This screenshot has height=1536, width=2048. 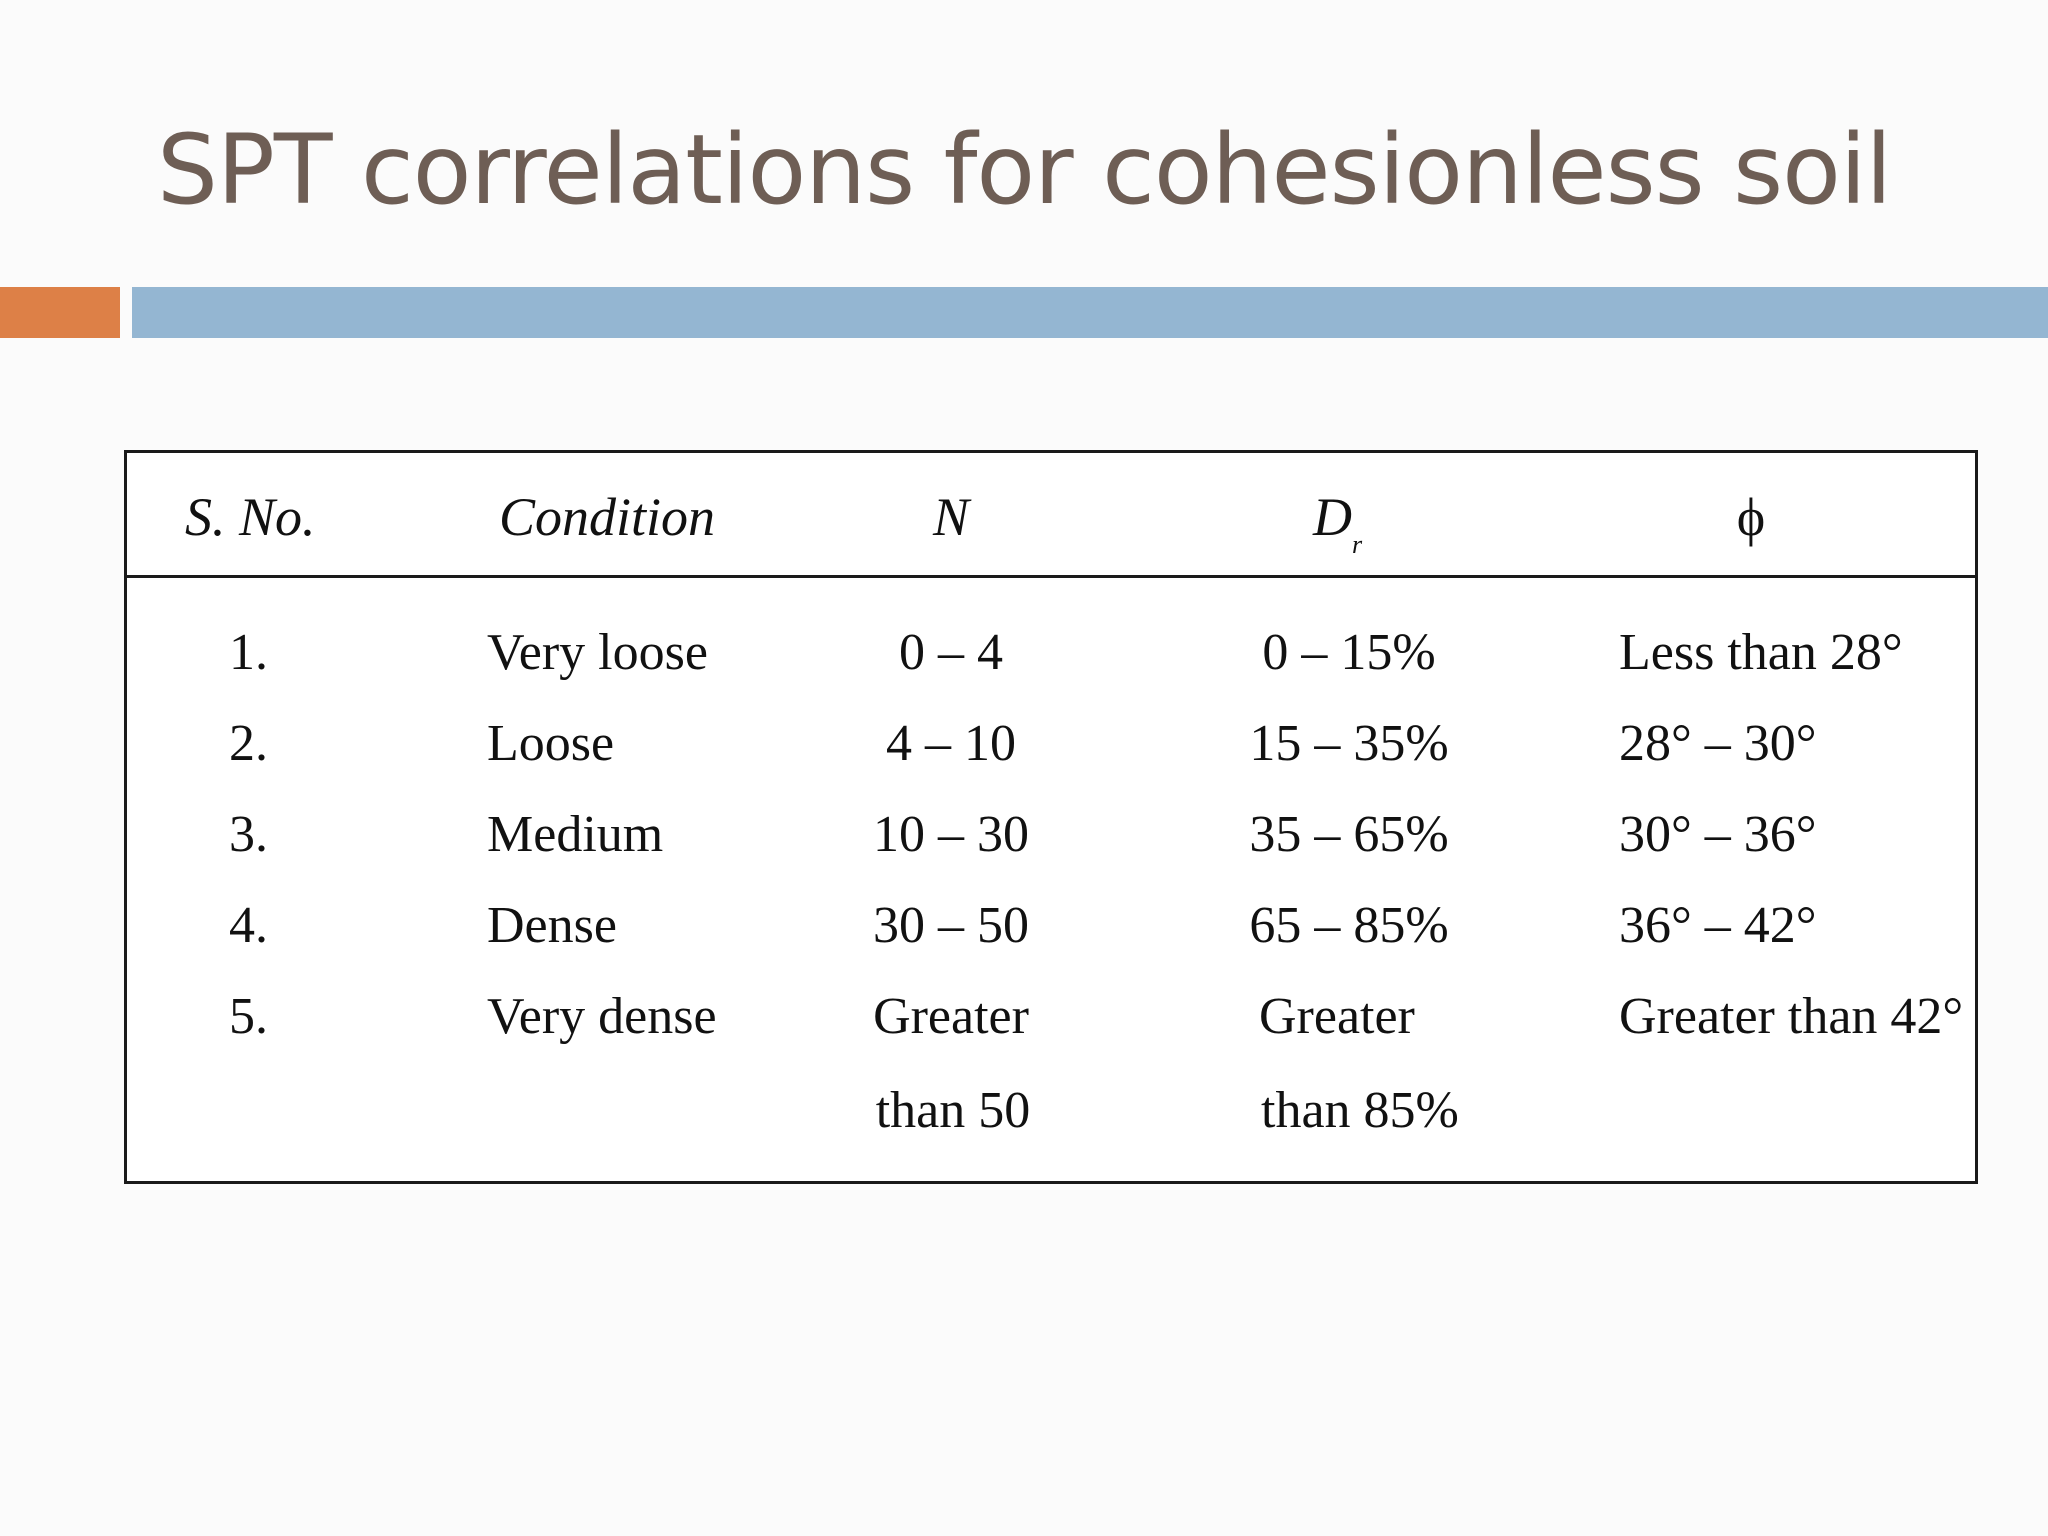 I want to click on header-sno: S. No., so click(x=250, y=517).